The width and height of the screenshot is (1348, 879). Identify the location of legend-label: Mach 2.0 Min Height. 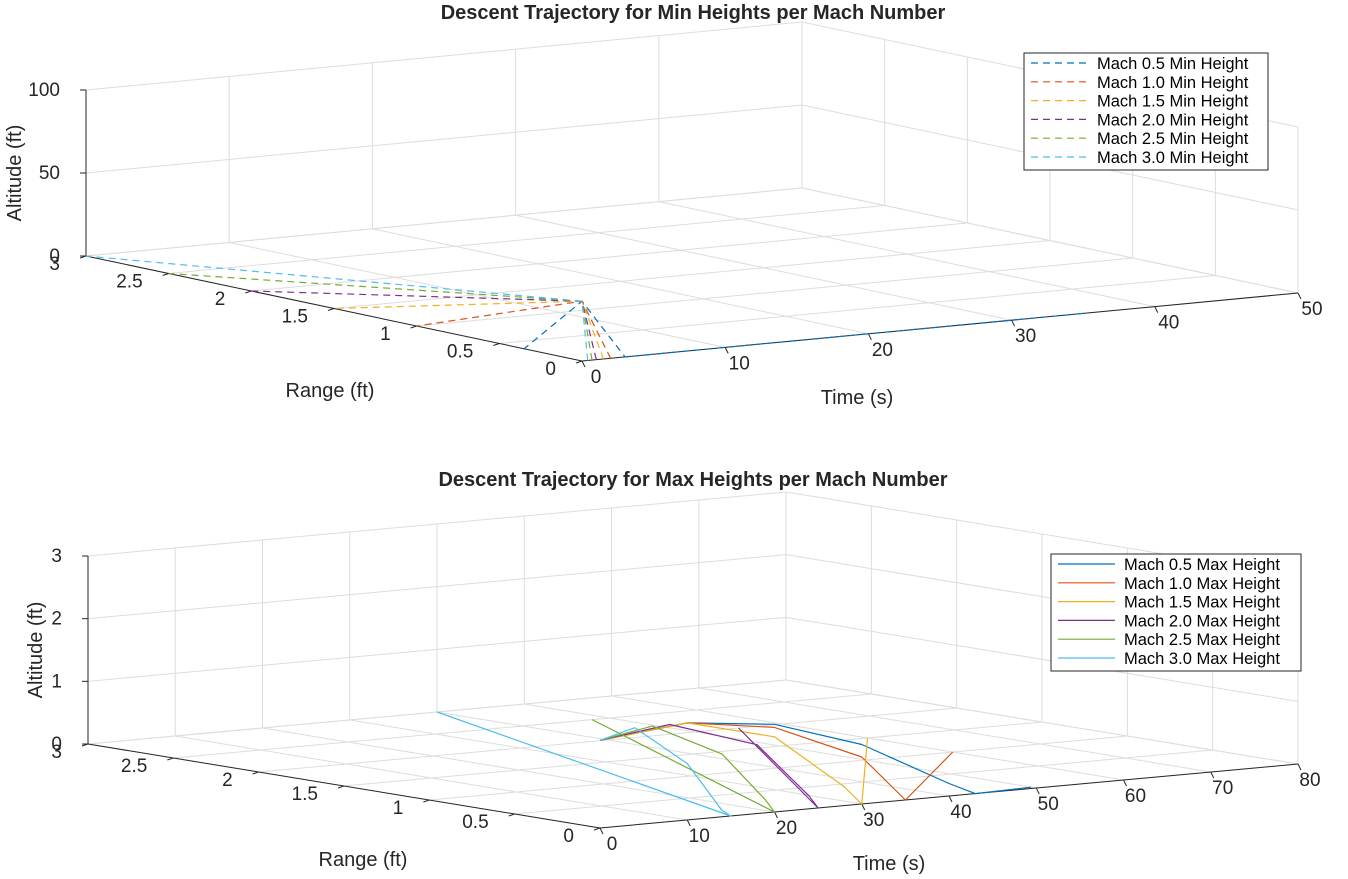
(1173, 120).